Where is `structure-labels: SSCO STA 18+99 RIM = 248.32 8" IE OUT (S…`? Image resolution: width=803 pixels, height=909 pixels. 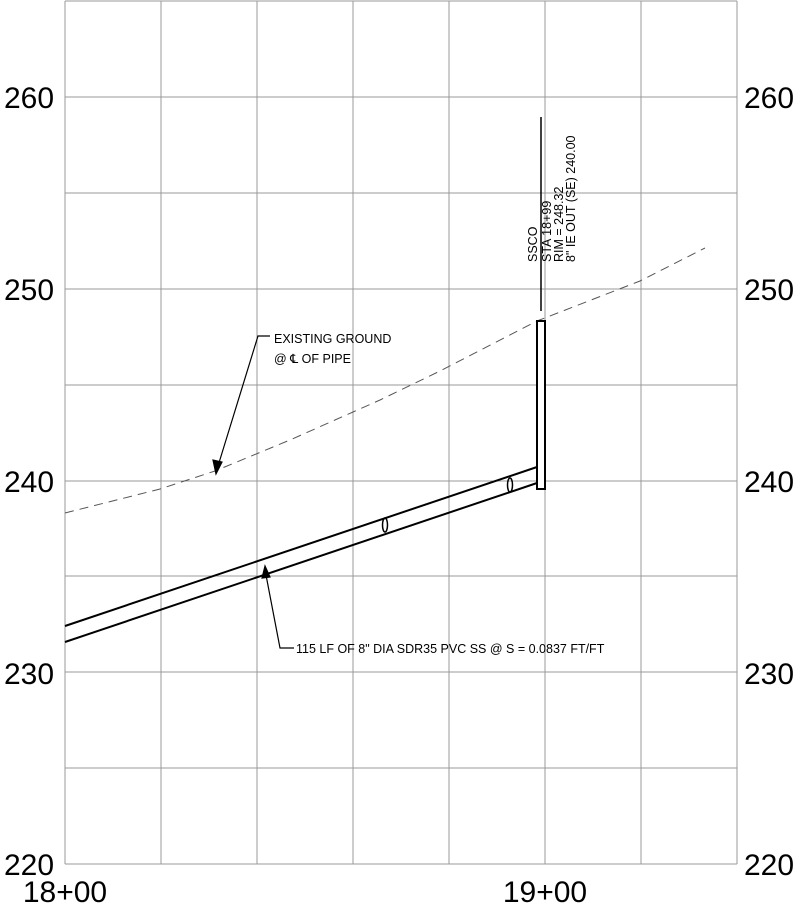
structure-labels: SSCO STA 18+99 RIM = 248.32 8" IE OUT (S… is located at coordinates (552, 198).